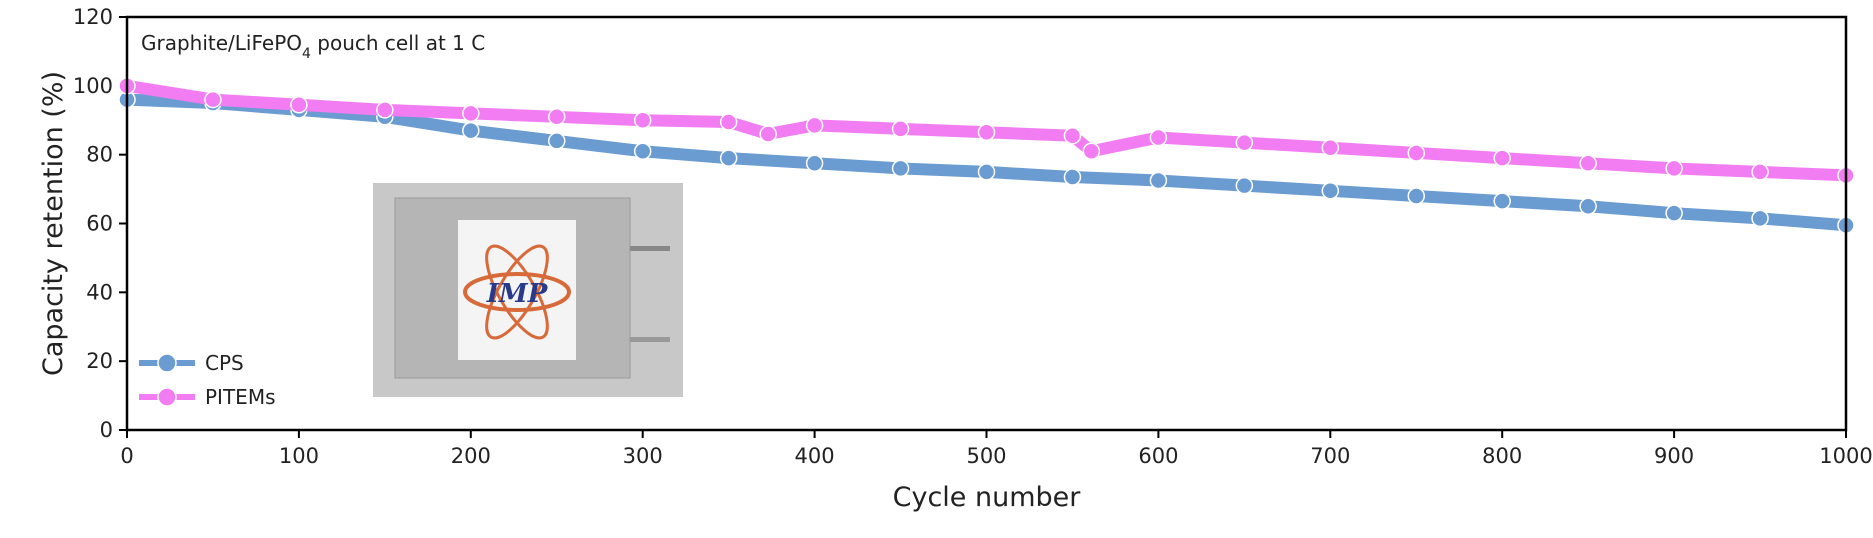 This screenshot has width=1873, height=538. I want to click on x-tick-label: 400, so click(815, 456).